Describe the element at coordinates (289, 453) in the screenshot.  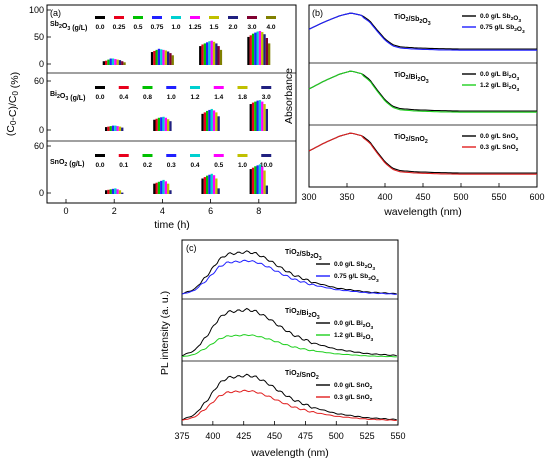
I see `panel-c-xlabel: wavelength (nm)` at that location.